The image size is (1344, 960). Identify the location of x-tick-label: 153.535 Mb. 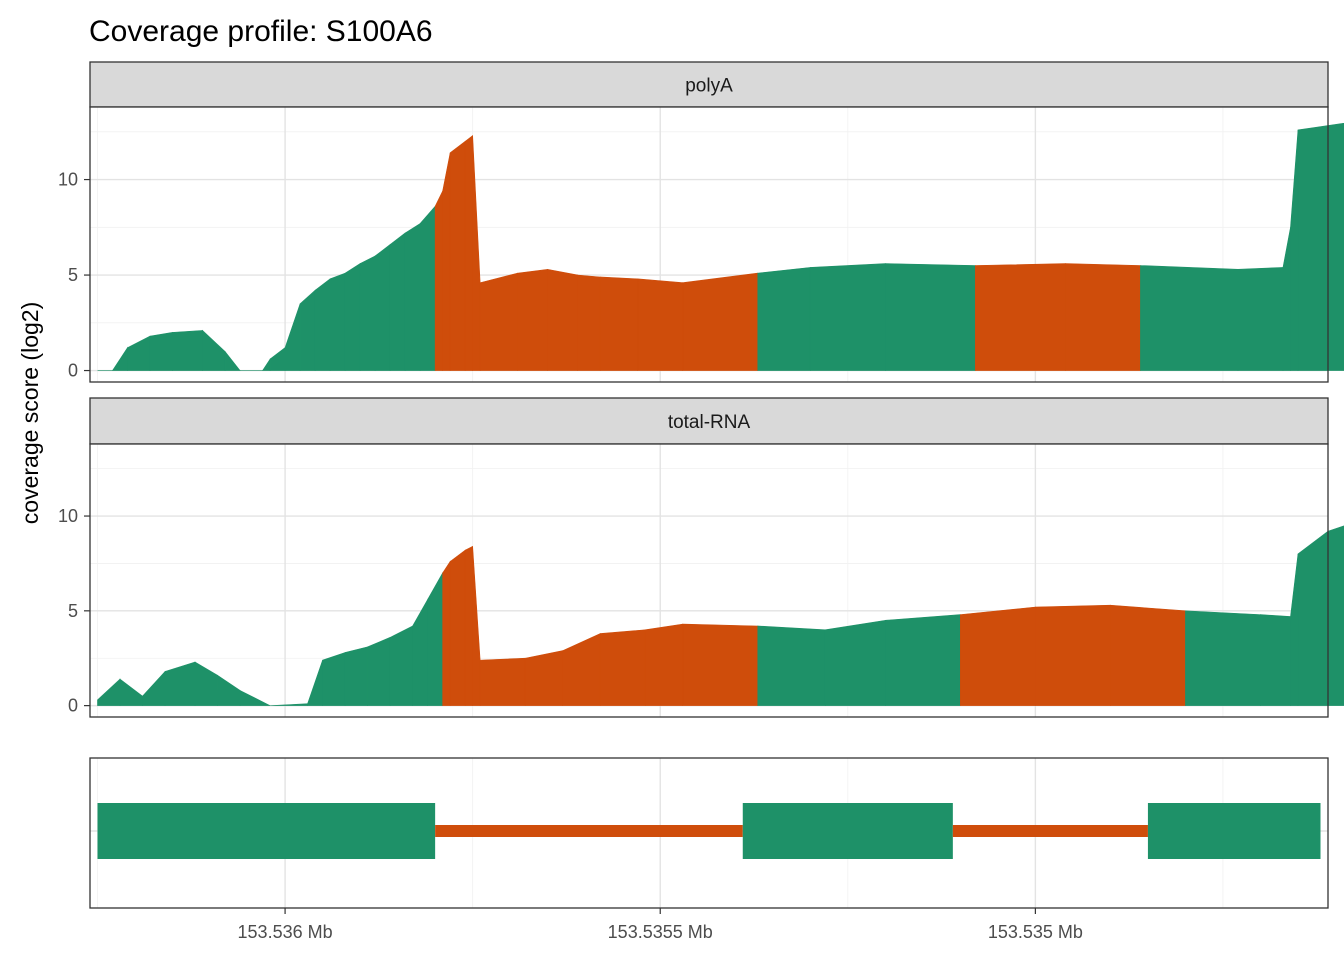
(1035, 932).